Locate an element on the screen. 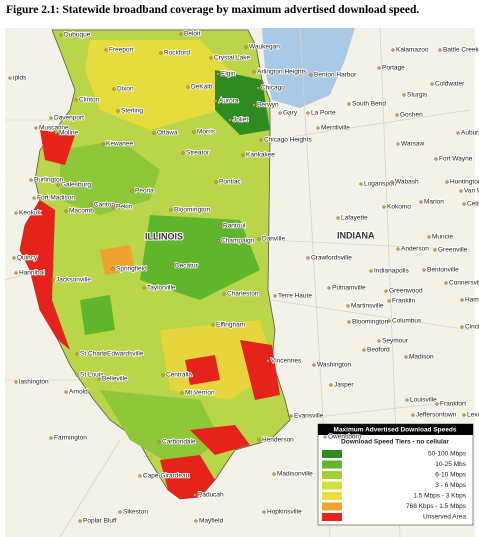 This screenshot has width=479, height=537. city-label: Battle Creek is located at coordinates (461, 50).